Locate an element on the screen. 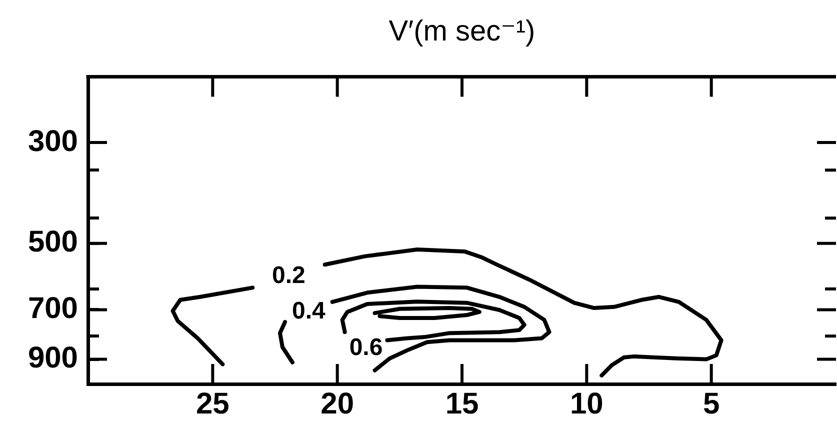 The height and width of the screenshot is (425, 837). y-tick-label: 300 is located at coordinates (53, 141).